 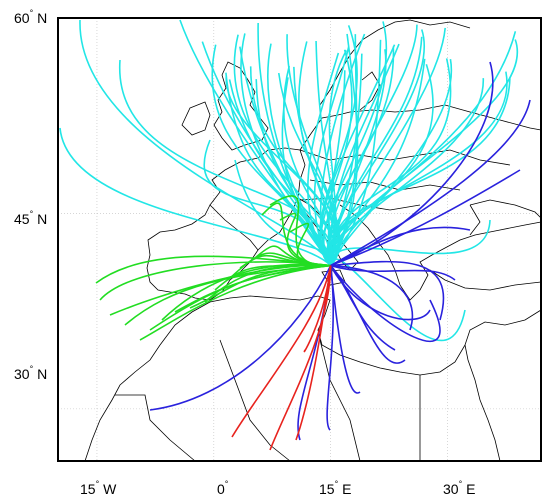 I want to click on coastline-ireland, so click(x=196, y=118).